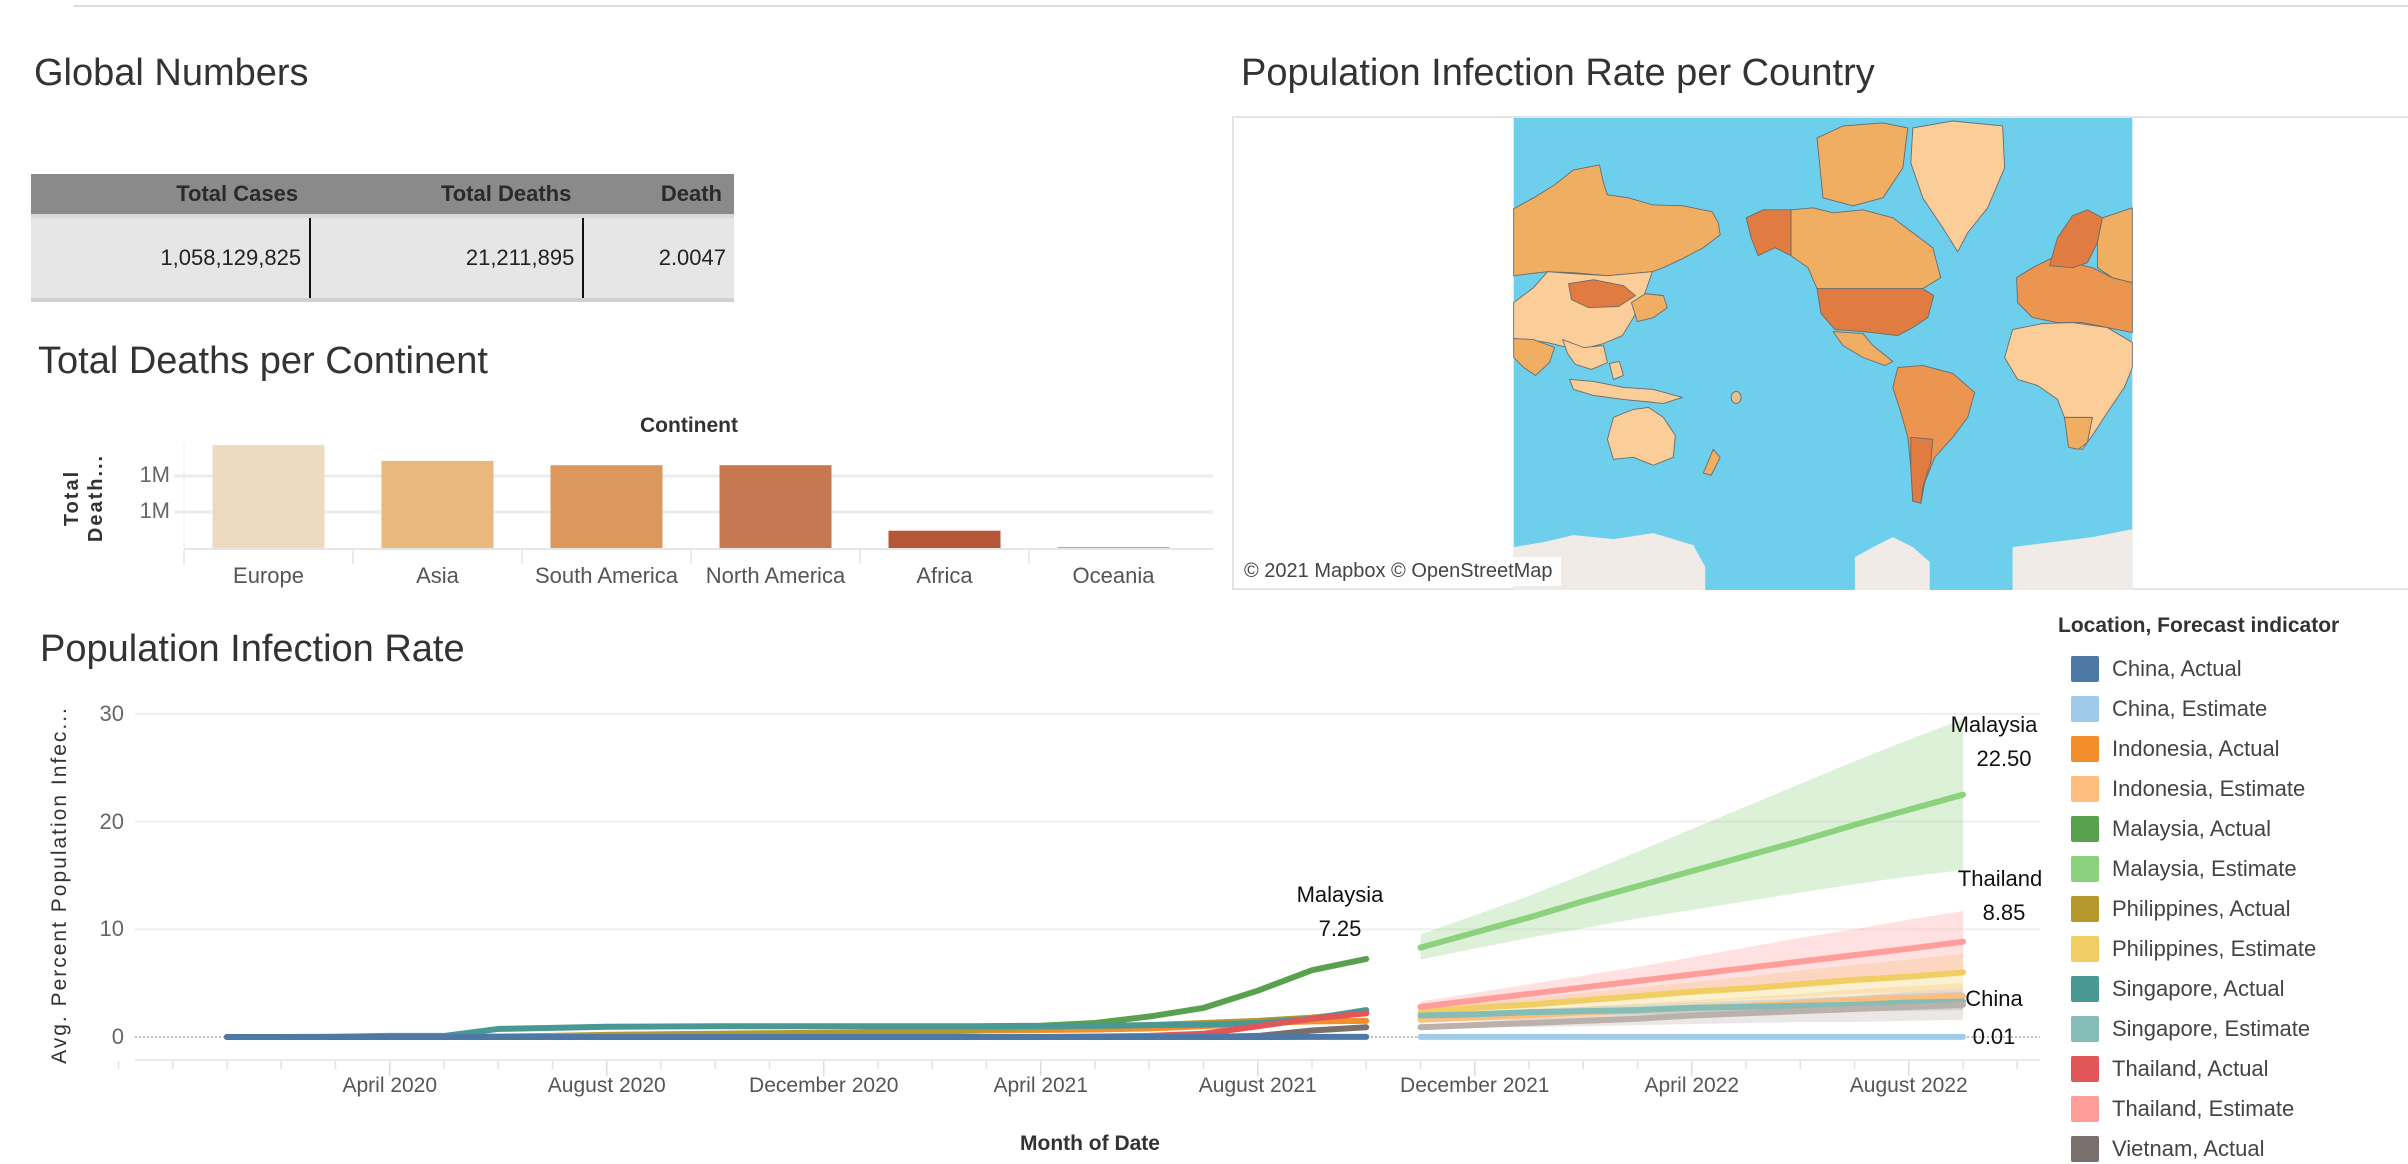 This screenshot has height=1164, width=2408. What do you see at coordinates (111, 929) in the screenshot?
I see `y-tick-label: 10` at bounding box center [111, 929].